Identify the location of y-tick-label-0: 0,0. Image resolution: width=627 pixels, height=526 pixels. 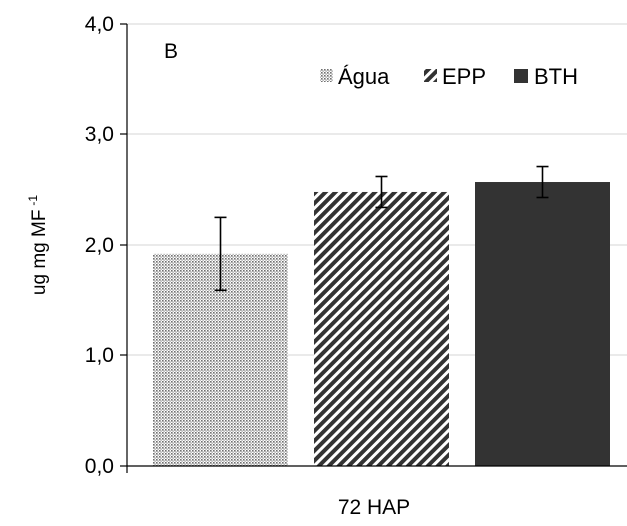
(99, 466).